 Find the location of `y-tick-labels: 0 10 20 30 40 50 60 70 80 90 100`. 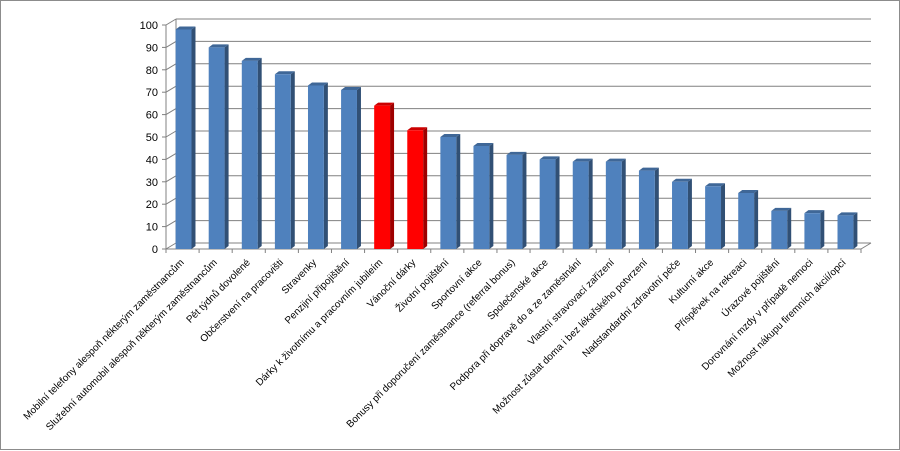

y-tick-labels: 0 10 20 30 40 50 60 70 80 90 100 is located at coordinates (149, 138).